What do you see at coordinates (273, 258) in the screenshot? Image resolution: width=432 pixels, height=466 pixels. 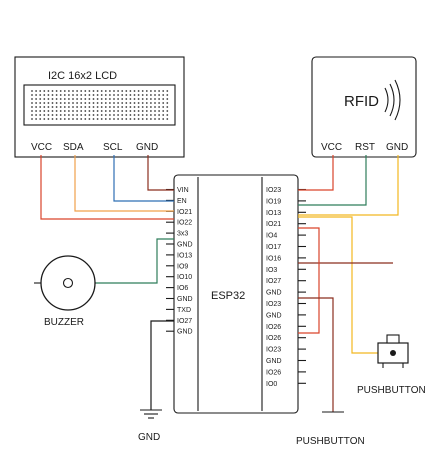 I see `esp32-right-pin-label: IO16` at bounding box center [273, 258].